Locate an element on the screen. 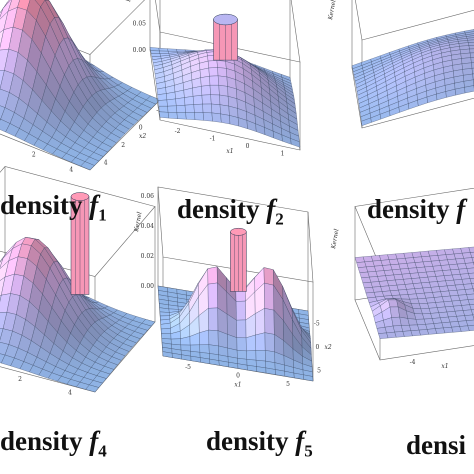  surface-mesh-f5 is located at coordinates (235, 324).